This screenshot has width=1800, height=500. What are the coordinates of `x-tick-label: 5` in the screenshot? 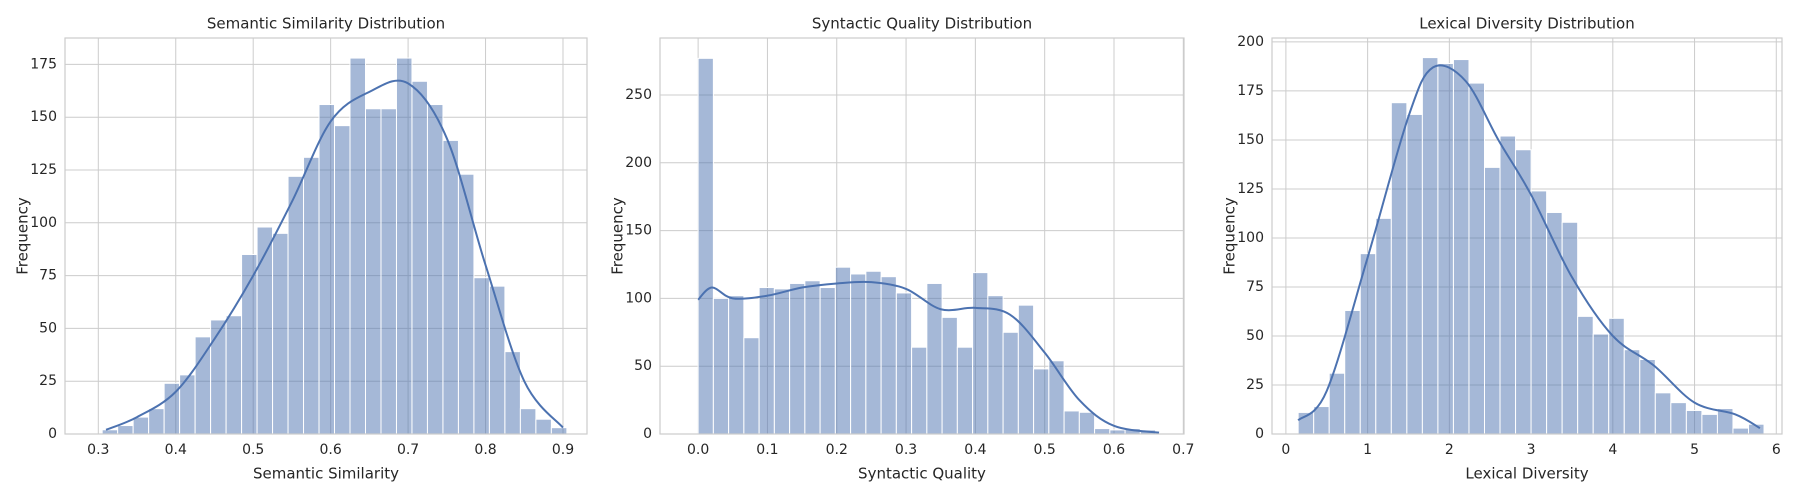 It's located at (1694, 450).